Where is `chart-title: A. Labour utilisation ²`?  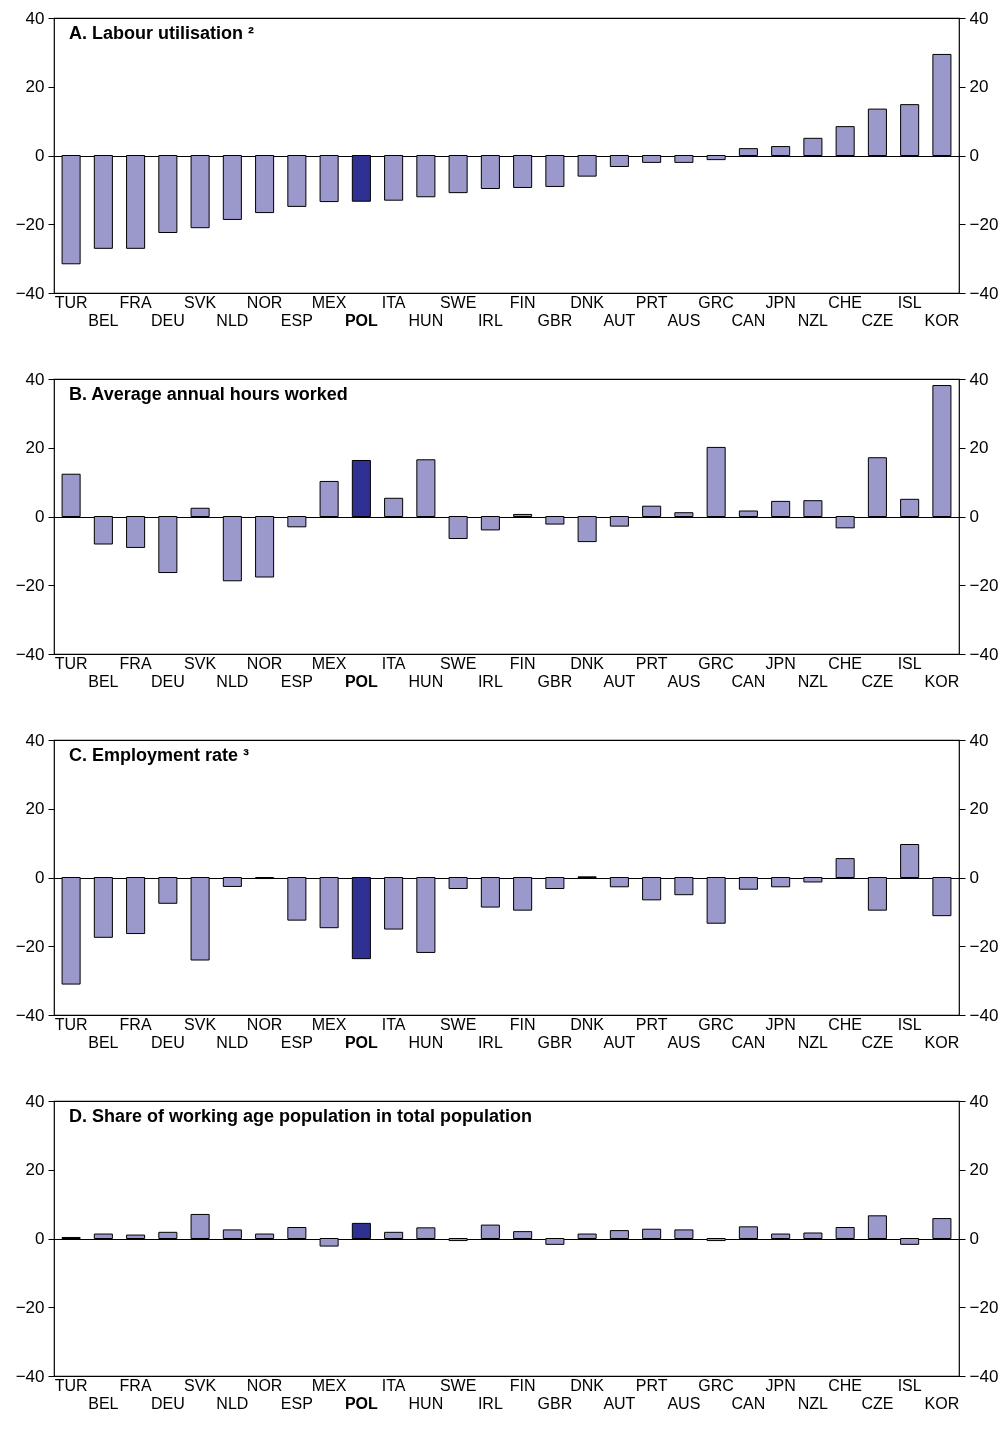 chart-title: A. Labour utilisation ² is located at coordinates (161, 33).